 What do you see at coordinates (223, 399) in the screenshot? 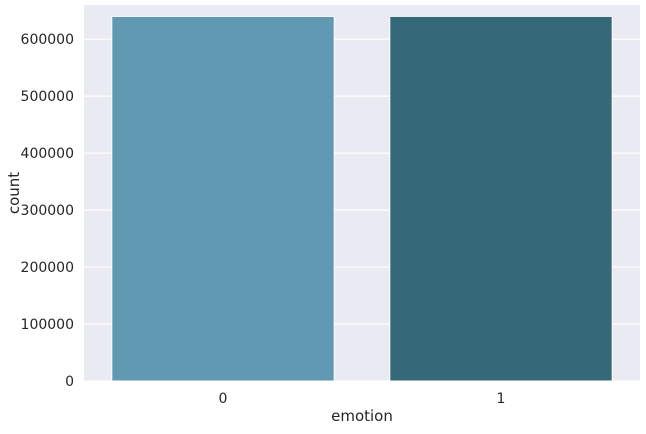
I see `x-tick-label: 0` at bounding box center [223, 399].